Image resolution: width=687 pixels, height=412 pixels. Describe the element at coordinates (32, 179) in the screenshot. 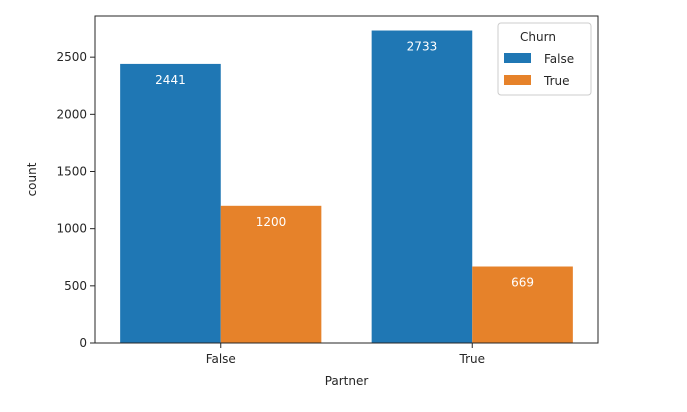

I see `y-axis-label: count` at that location.